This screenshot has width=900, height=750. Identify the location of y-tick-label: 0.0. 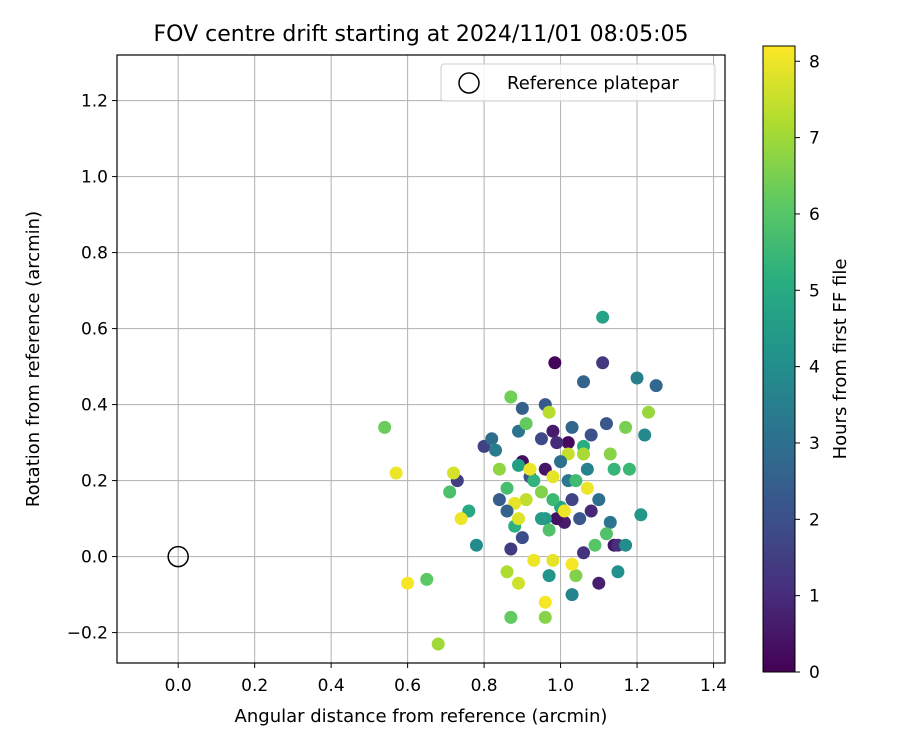
(94, 558).